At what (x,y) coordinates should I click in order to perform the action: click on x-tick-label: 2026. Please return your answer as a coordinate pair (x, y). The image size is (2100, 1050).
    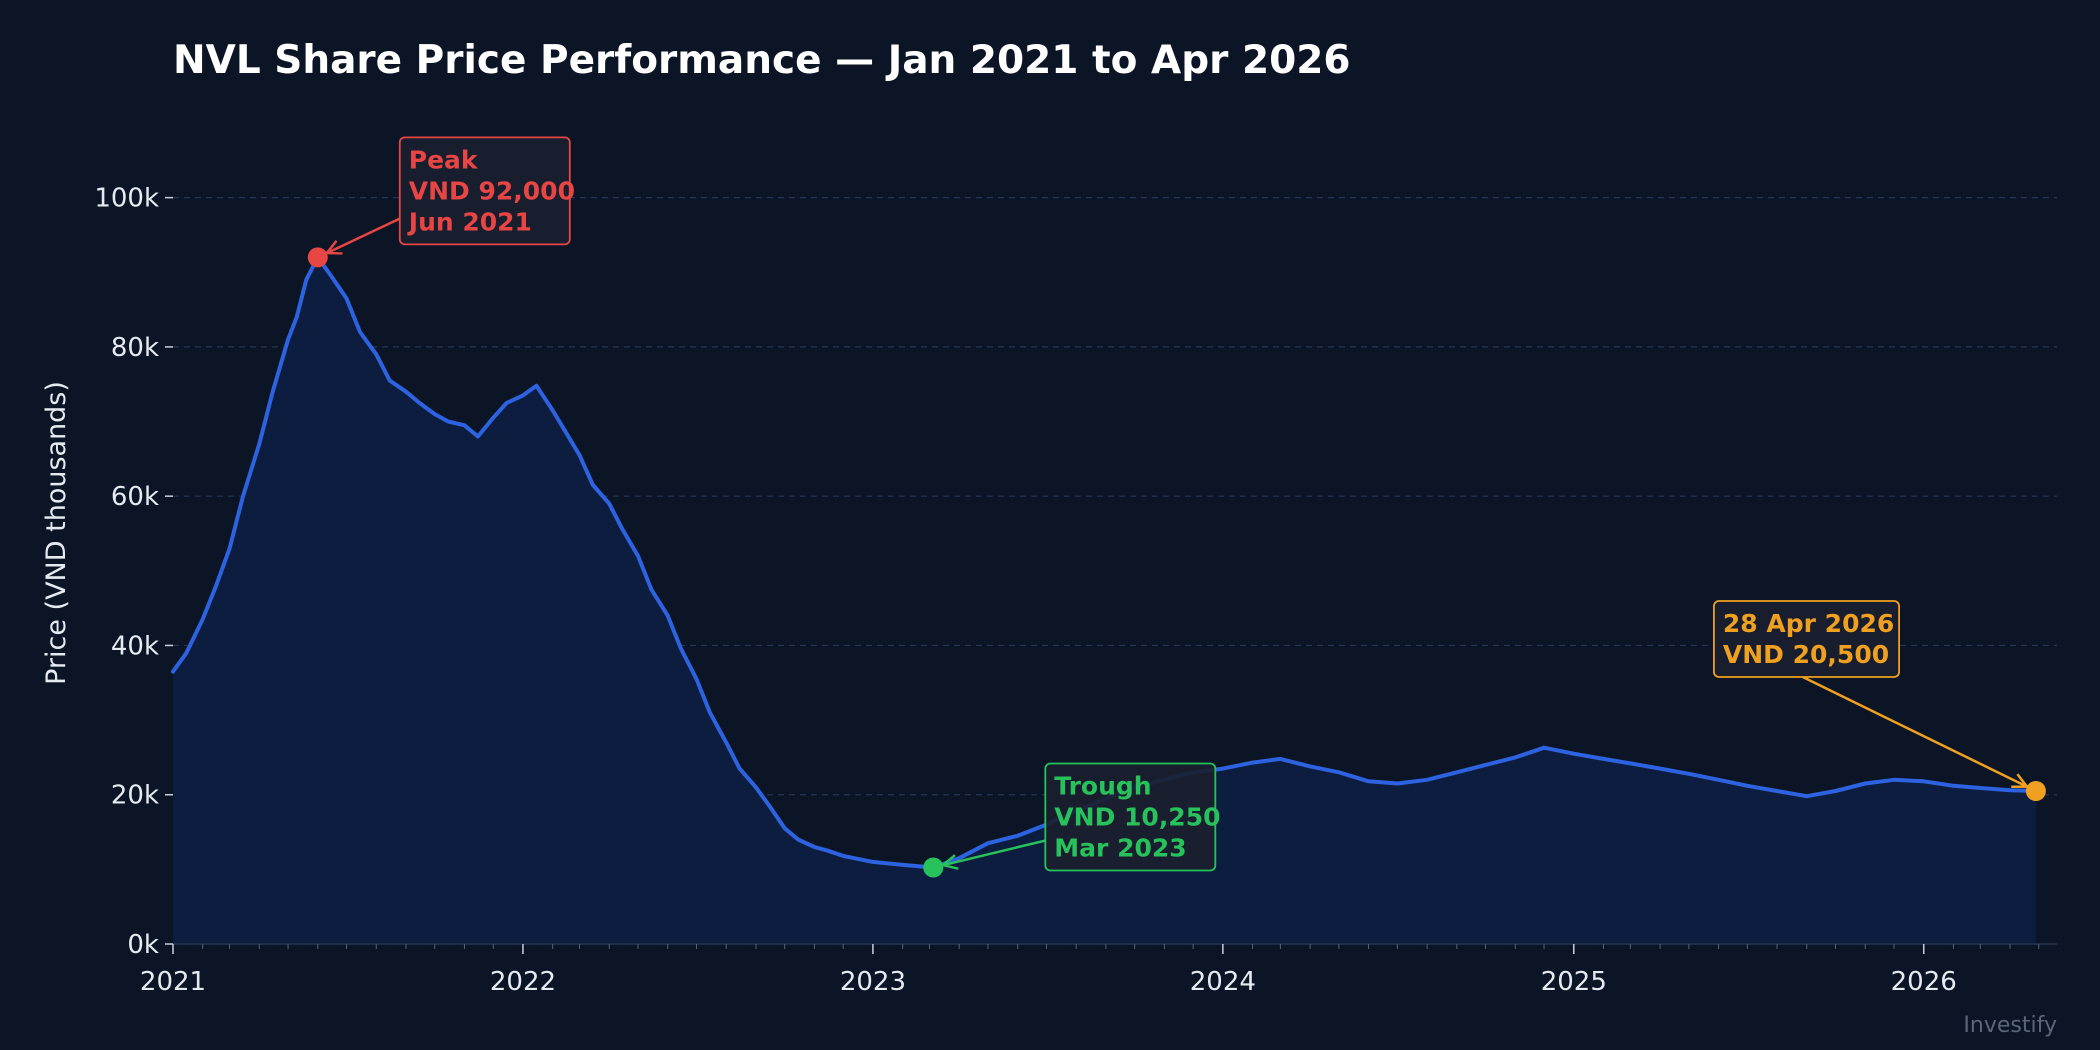
    Looking at the image, I should click on (1924, 982).